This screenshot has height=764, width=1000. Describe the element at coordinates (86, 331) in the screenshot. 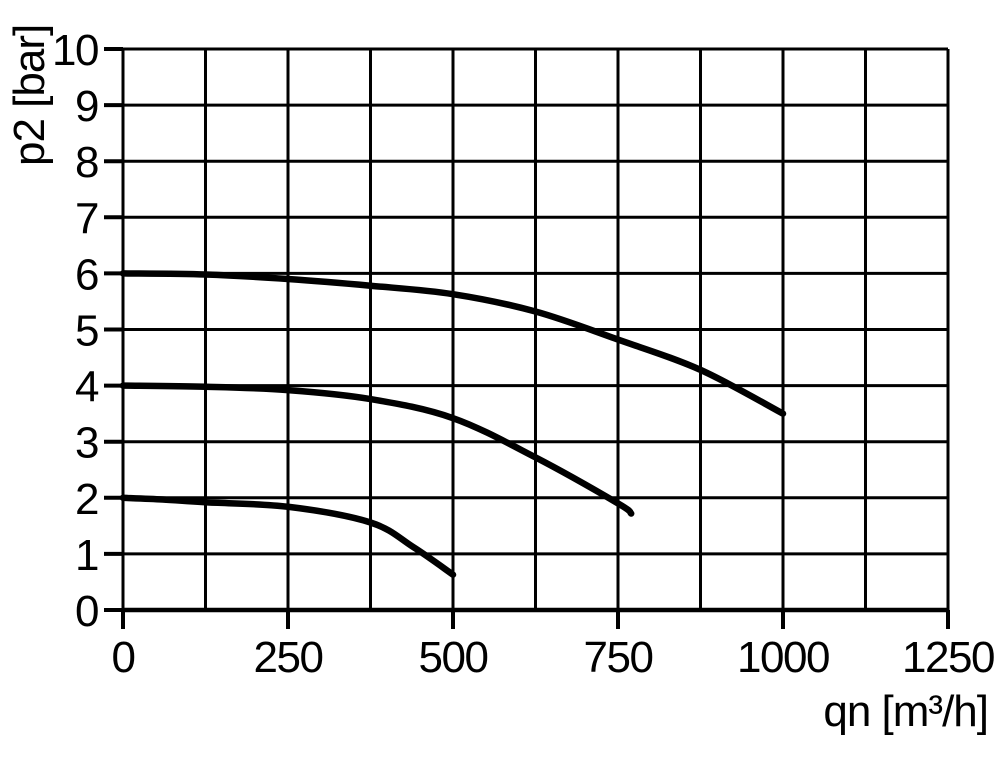

I see `y-tick-label-5: 5` at that location.